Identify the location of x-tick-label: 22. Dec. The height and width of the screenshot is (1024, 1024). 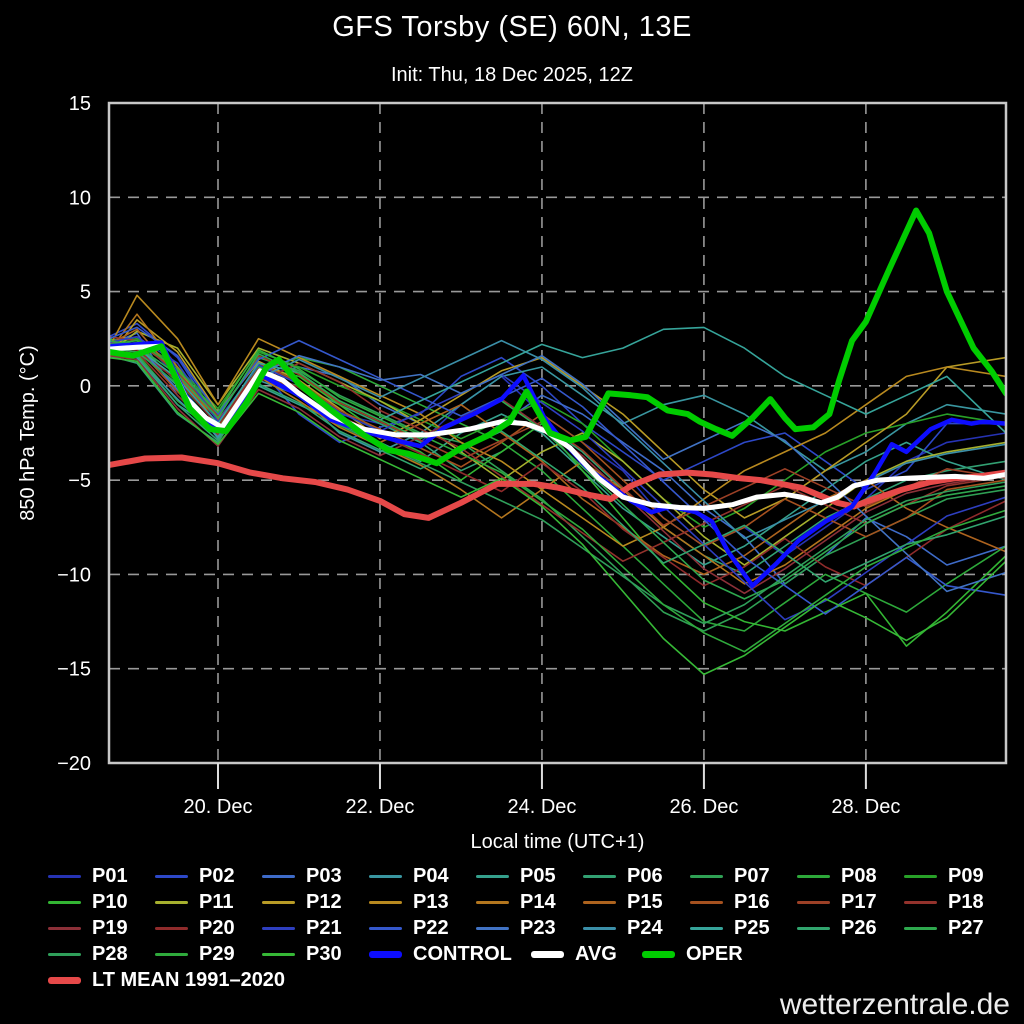
(380, 807).